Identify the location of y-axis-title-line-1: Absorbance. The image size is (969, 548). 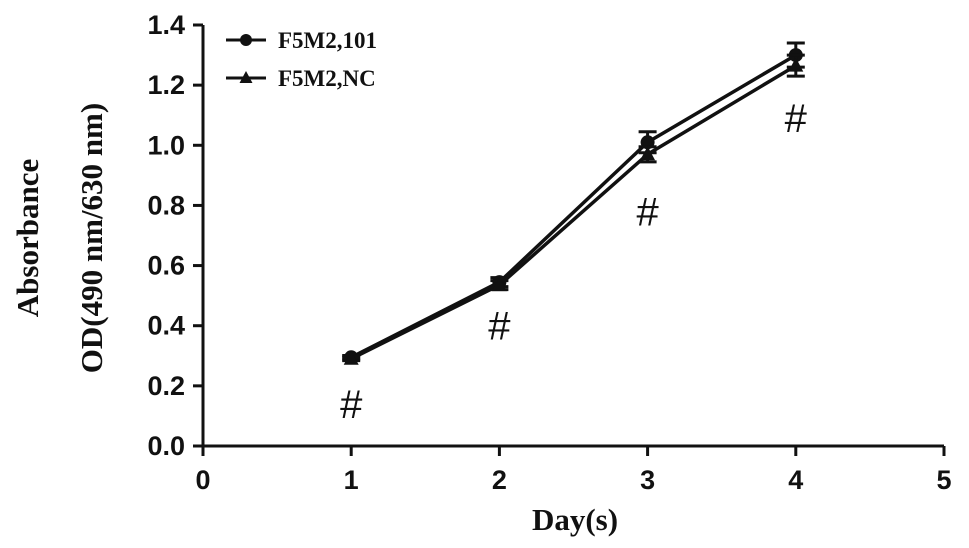
(27, 238).